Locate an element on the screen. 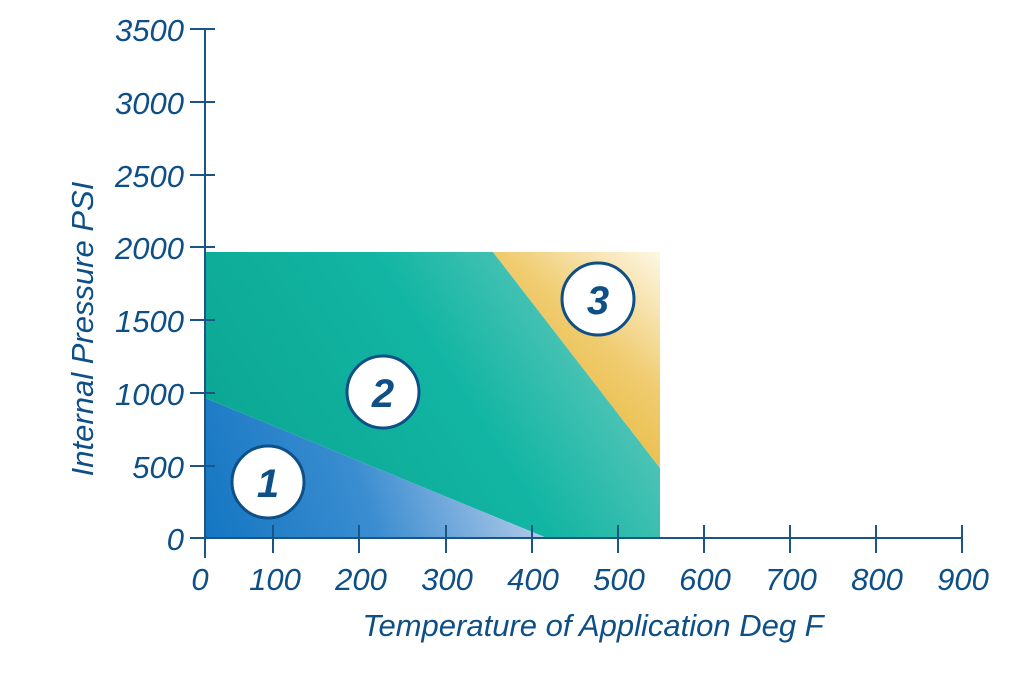 The image size is (1010, 673). x-tick-label: 600 is located at coordinates (705, 579).